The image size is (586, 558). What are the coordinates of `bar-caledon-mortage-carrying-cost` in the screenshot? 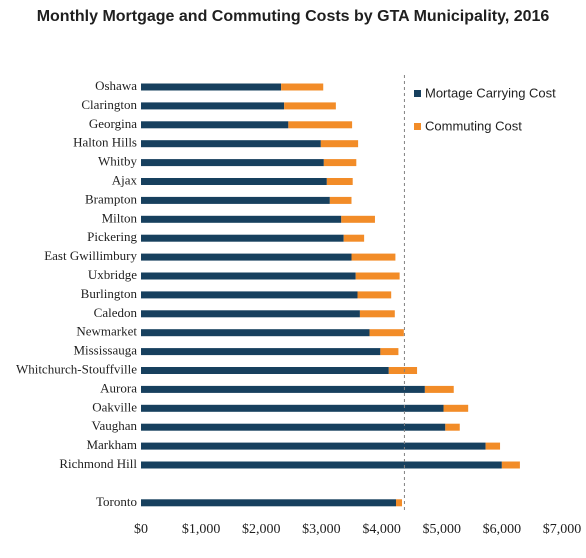 It's located at (250, 314).